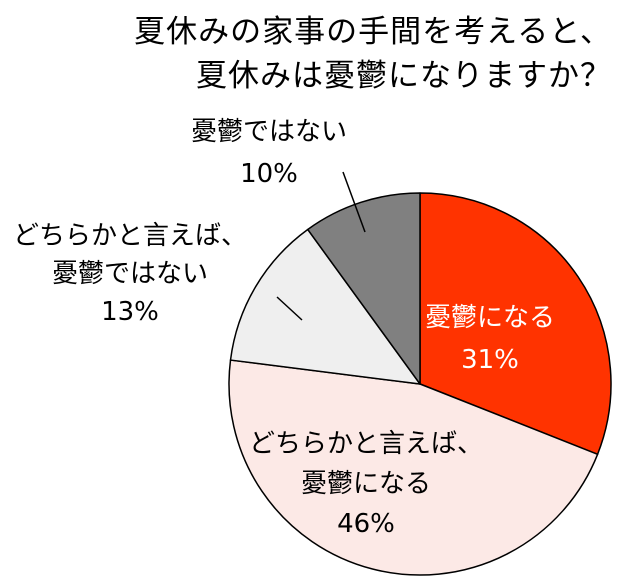 The image size is (640, 581). What do you see at coordinates (269, 132) in the screenshot?
I see `slice-label-3-line-0: 憂鬱ではない` at bounding box center [269, 132].